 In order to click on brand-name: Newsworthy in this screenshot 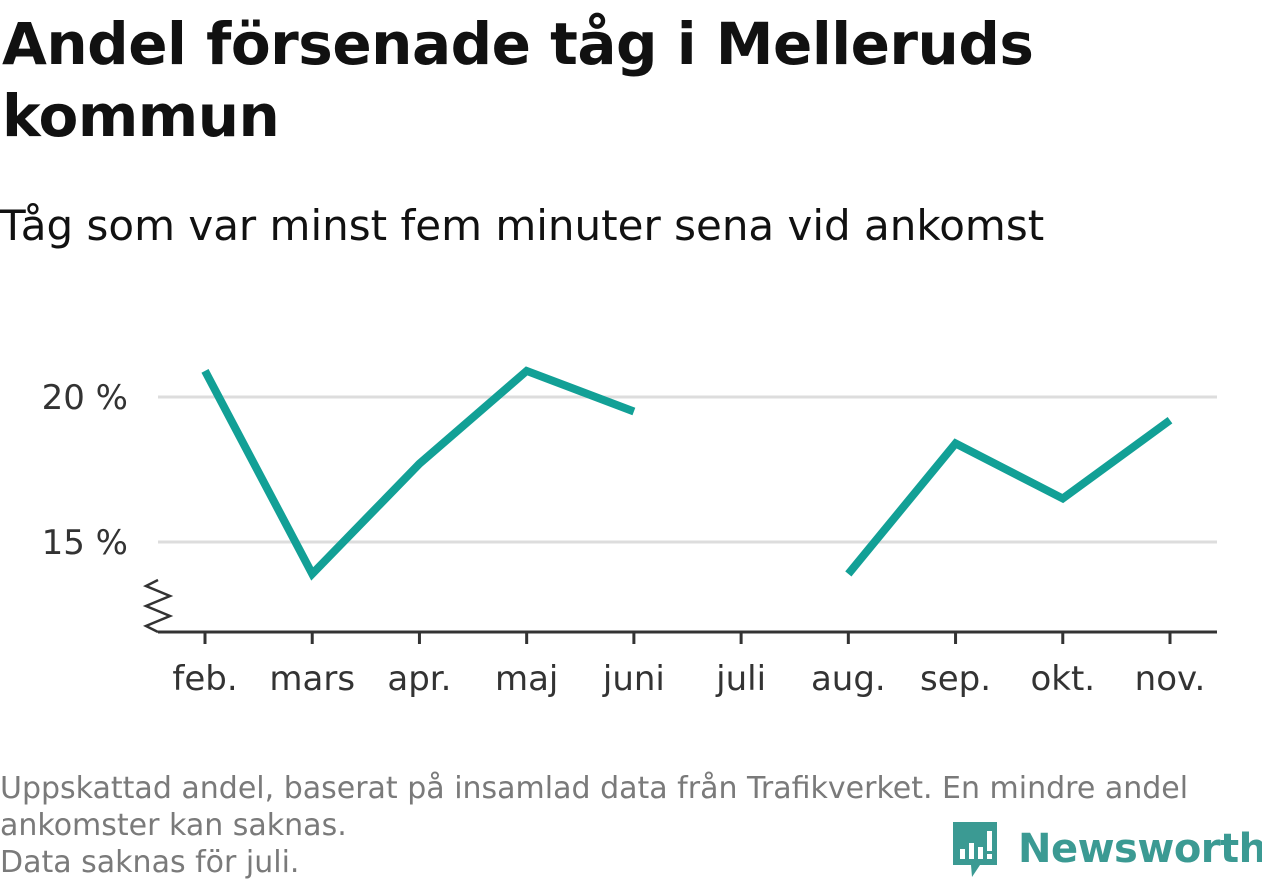, I will do `click(1140, 849)`.